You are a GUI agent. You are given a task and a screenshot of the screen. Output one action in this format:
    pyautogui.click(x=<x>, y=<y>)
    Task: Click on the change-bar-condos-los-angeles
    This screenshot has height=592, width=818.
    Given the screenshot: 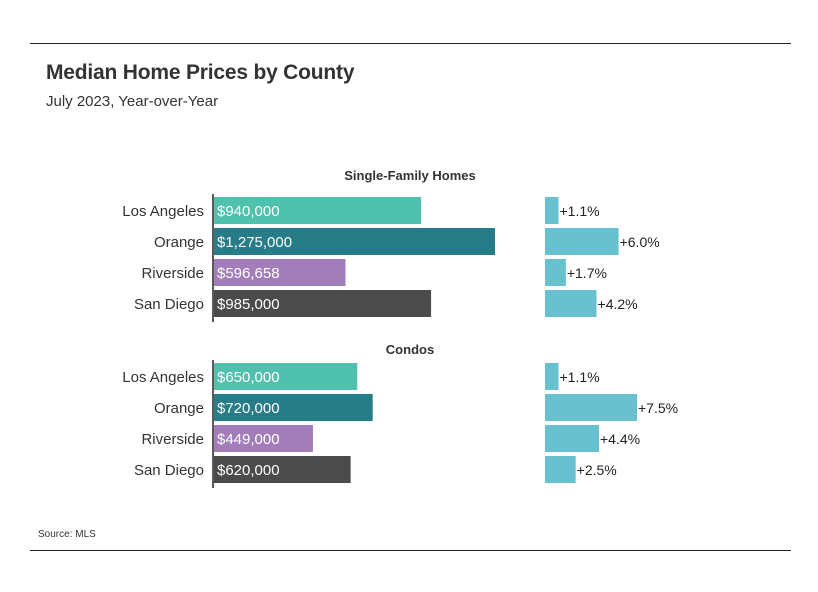 What is the action you would take?
    pyautogui.click(x=552, y=376)
    